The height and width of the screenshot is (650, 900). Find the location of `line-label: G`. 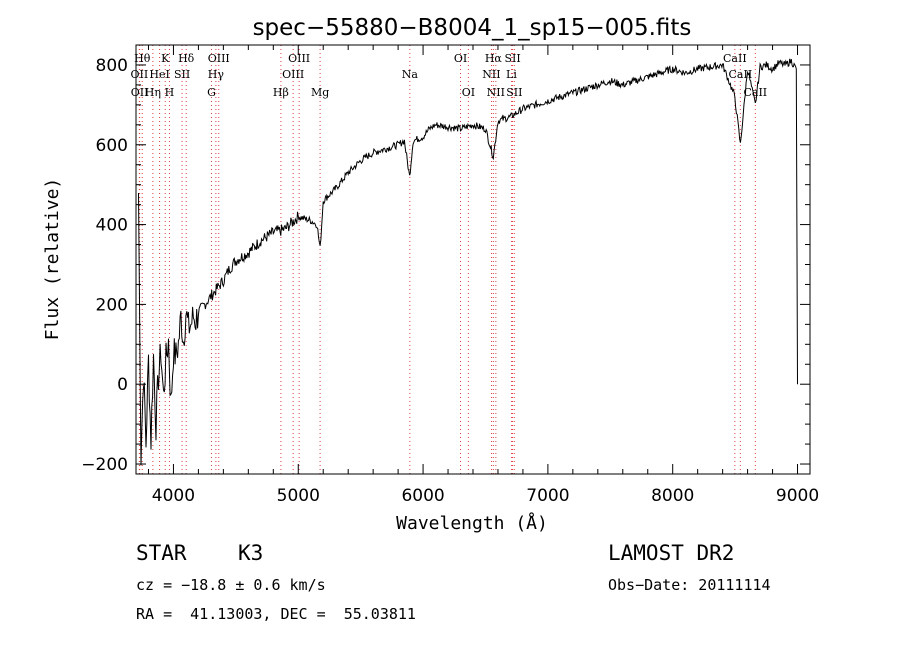

line-label: G is located at coordinates (211, 92).